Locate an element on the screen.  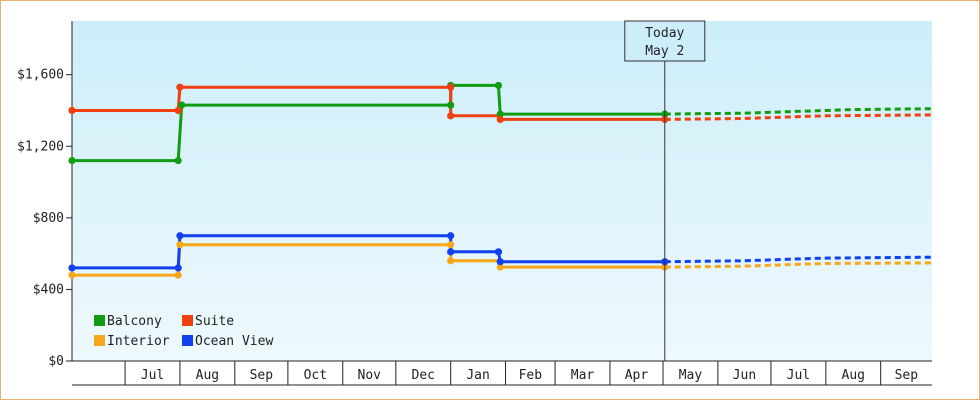
x-tick-label: Nov is located at coordinates (370, 375).